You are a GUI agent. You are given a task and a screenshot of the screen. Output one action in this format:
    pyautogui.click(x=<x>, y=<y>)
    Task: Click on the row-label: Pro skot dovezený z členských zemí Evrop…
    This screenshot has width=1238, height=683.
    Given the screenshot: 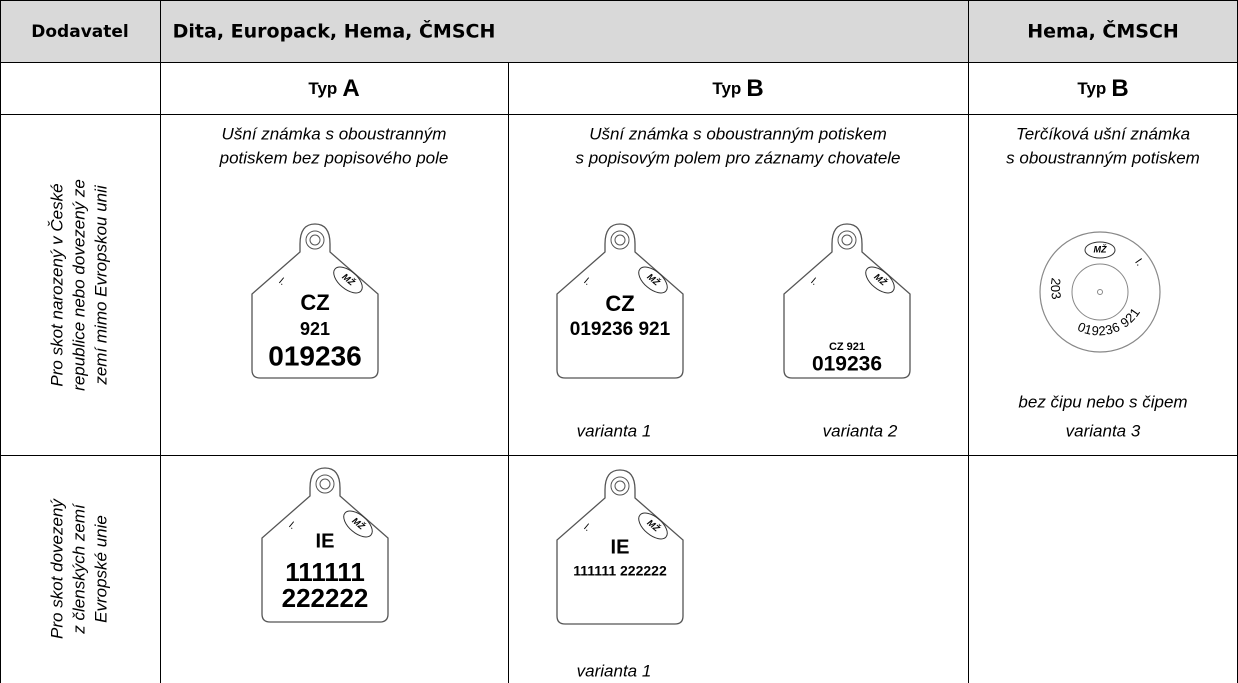 What is the action you would take?
    pyautogui.click(x=78, y=568)
    